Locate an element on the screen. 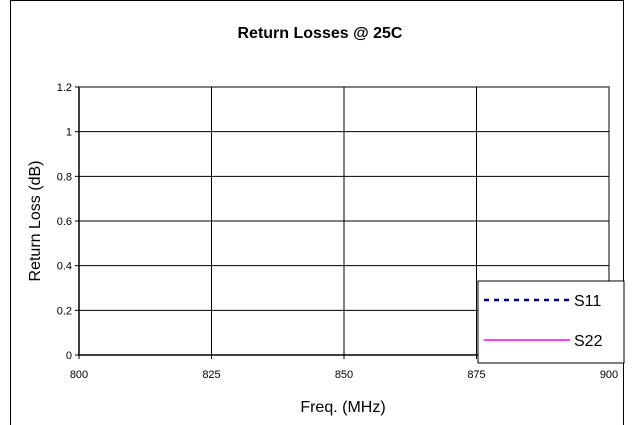  y-tick-label: 0.4 is located at coordinates (64, 267).